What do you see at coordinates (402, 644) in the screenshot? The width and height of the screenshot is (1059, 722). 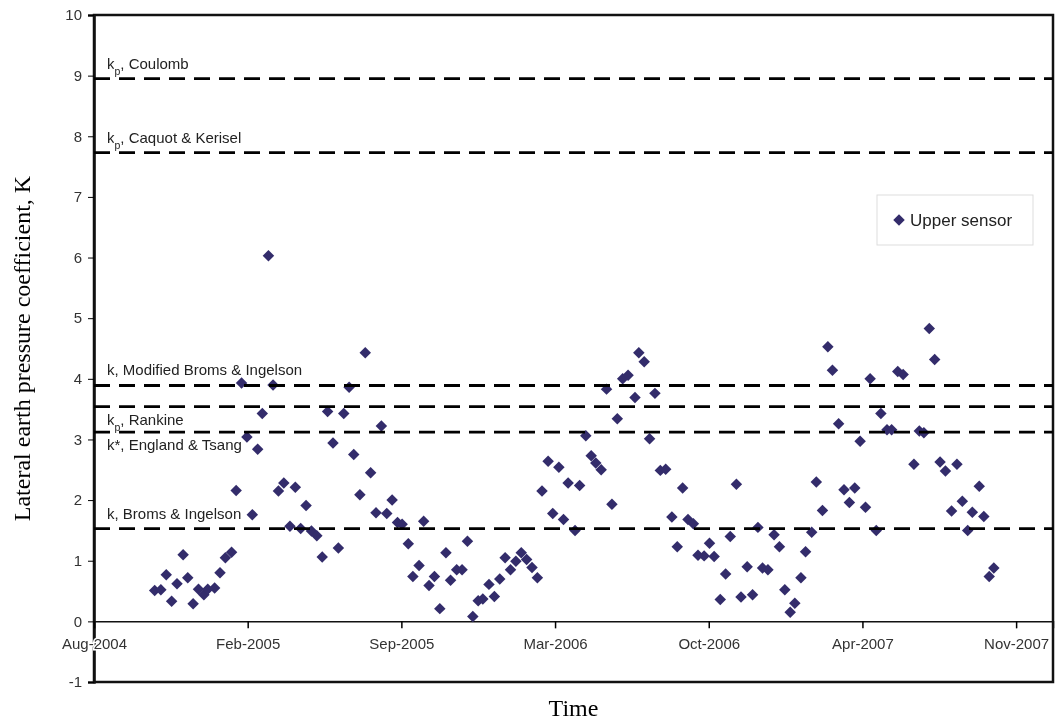 I see `x-tick-label: Sep-2005` at bounding box center [402, 644].